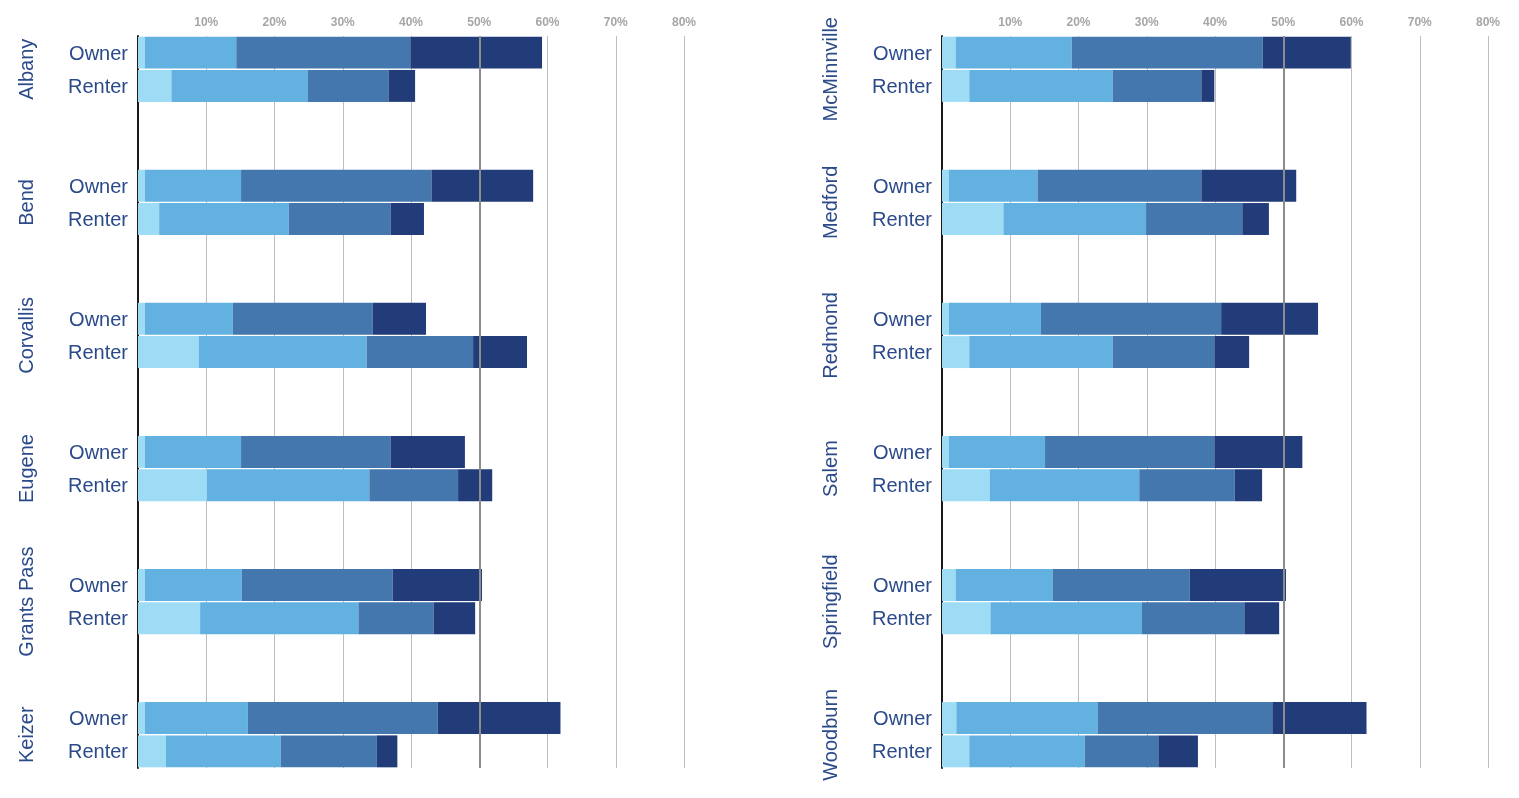  Describe the element at coordinates (26, 69) in the screenshot. I see `text: Albany` at that location.